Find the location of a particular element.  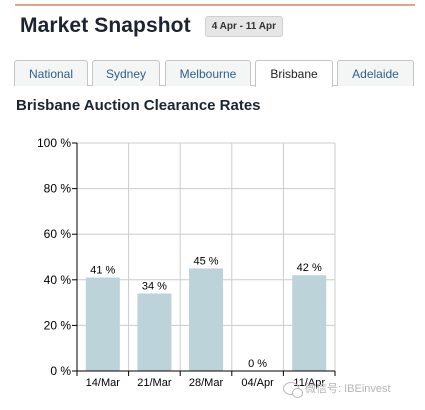

watermark-text: 微信号: IBEinvest is located at coordinates (348, 389).